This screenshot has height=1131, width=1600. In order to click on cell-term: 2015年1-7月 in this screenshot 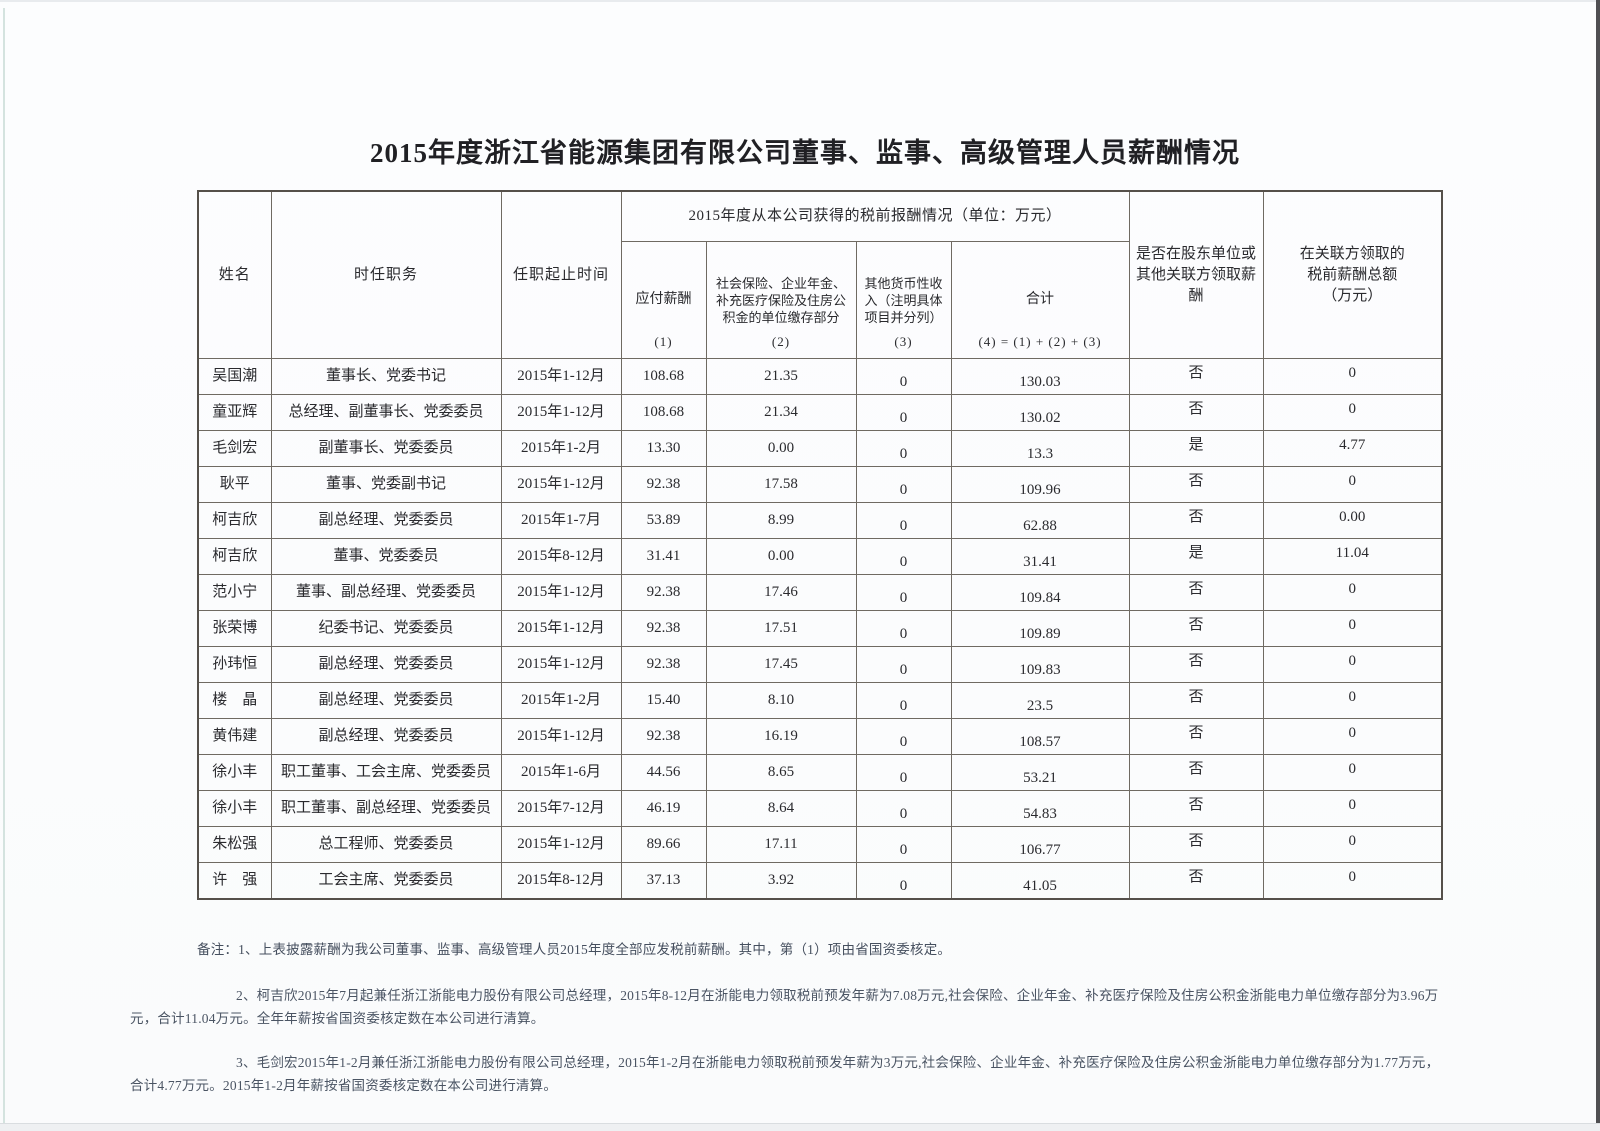, I will do `click(561, 520)`.